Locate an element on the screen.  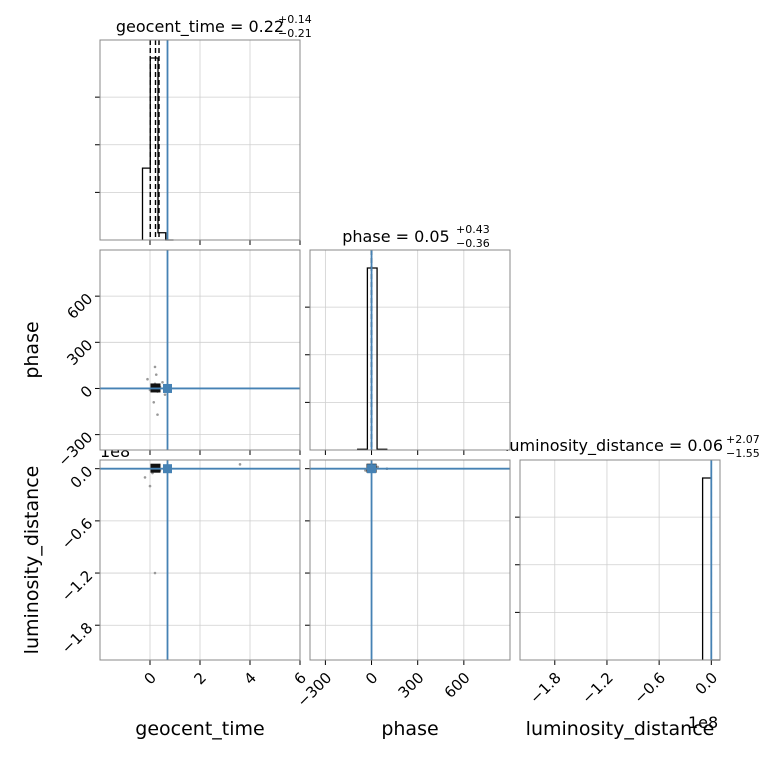
tick-label-y-phase-2: 300 is located at coordinates (79, 352).